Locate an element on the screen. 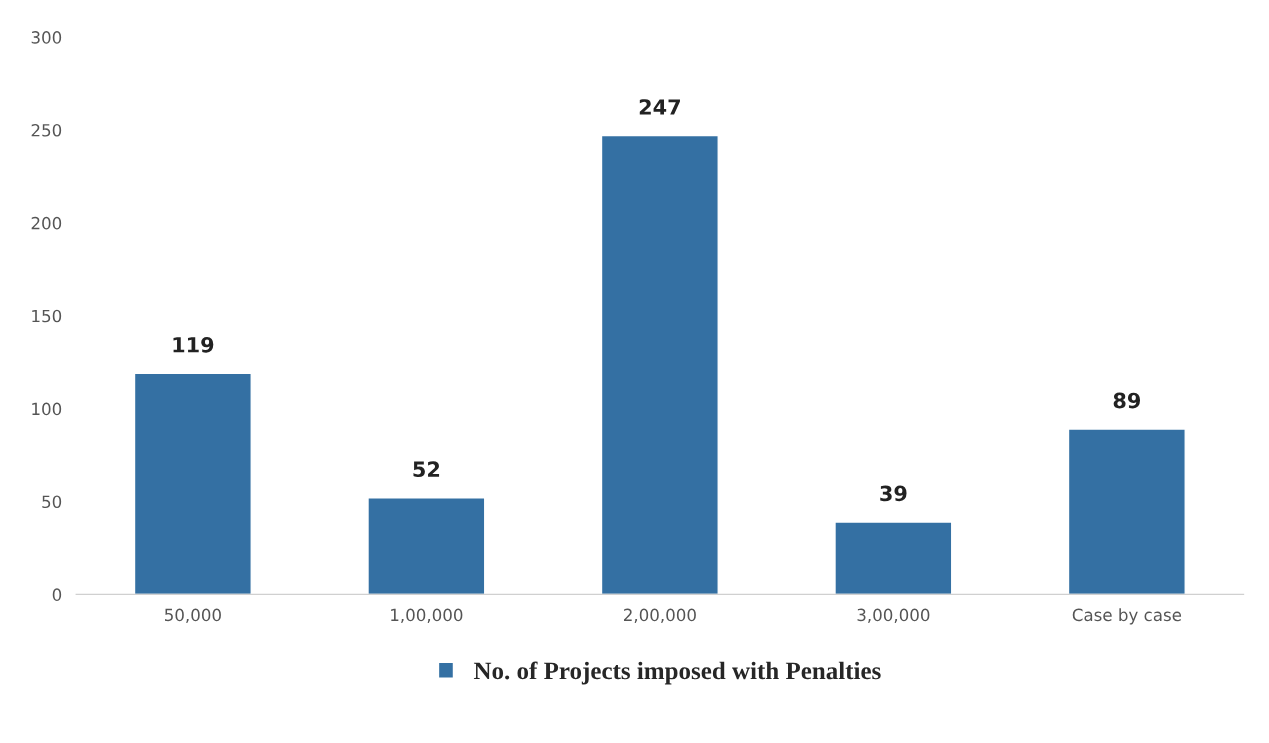 The height and width of the screenshot is (743, 1269). y-tick-label: 200 is located at coordinates (46, 223).